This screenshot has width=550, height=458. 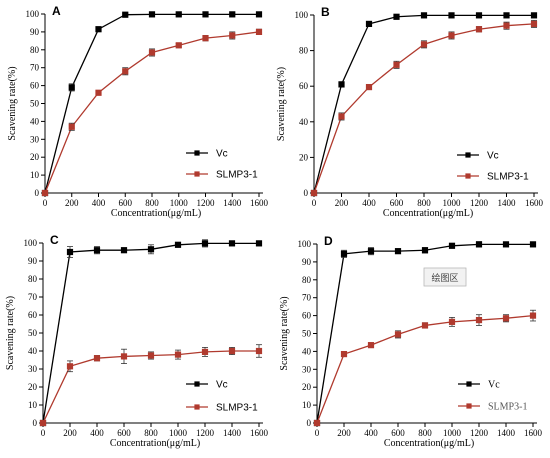 What do you see at coordinates (328, 241) in the screenshot?
I see `panel-letter: D` at bounding box center [328, 241].